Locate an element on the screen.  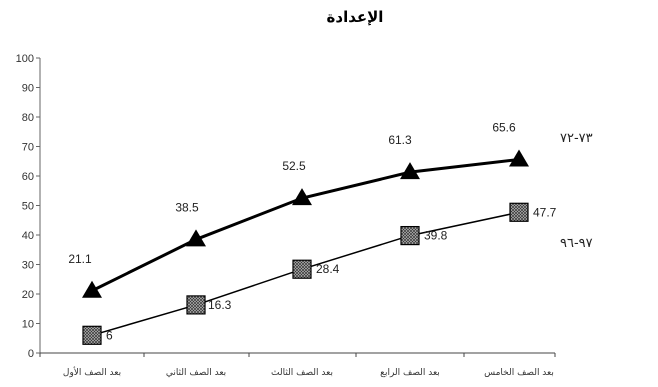
y-tick-label: 0 is located at coordinates (31, 354).